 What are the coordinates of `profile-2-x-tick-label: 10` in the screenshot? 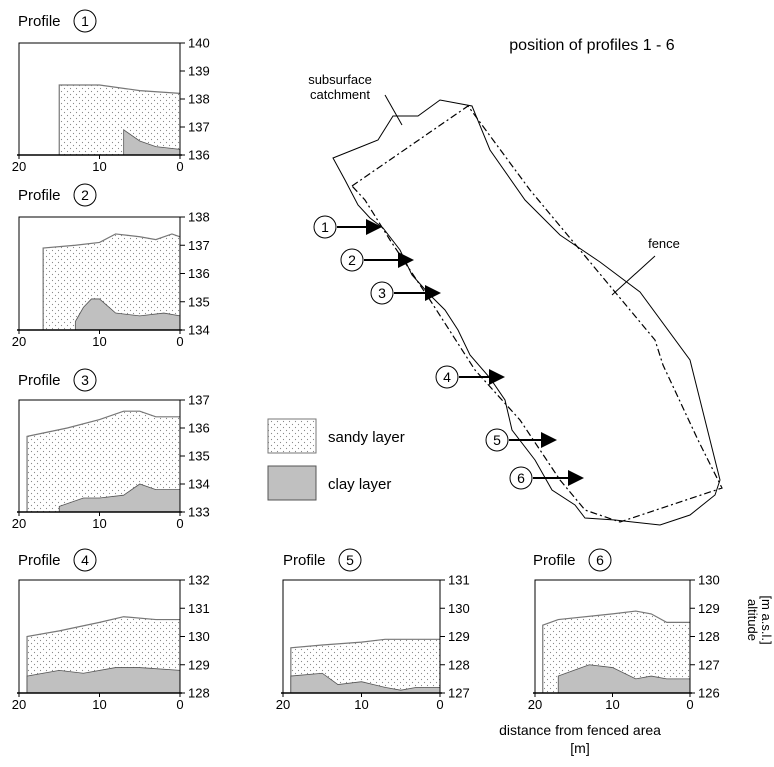 It's located at (99, 341).